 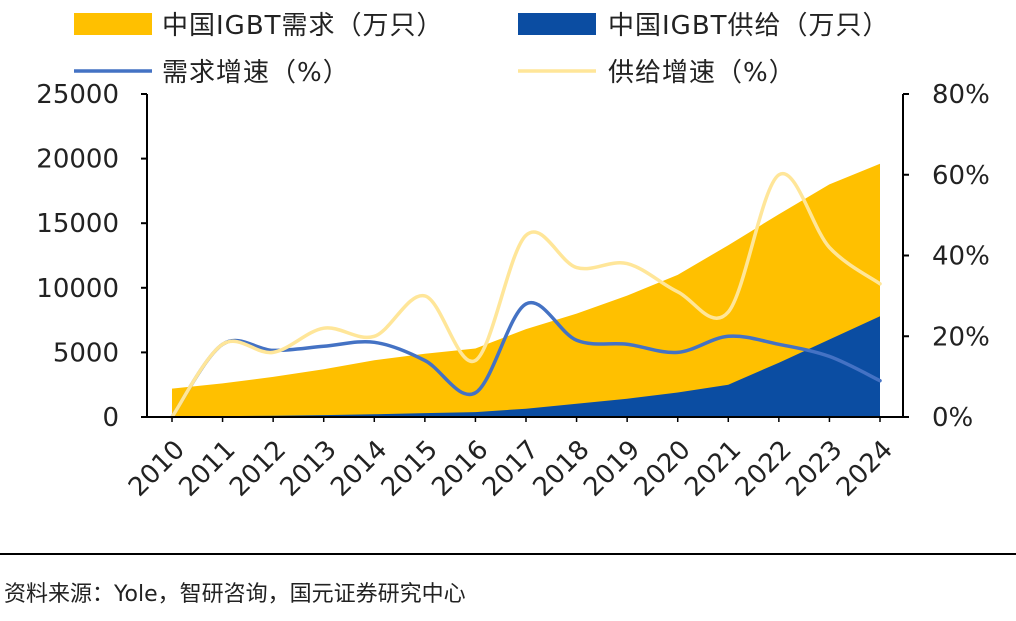 What do you see at coordinates (235, 594) in the screenshot?
I see `source-note: 资料来源：Yole，智研咨询，国元证券研究中心` at bounding box center [235, 594].